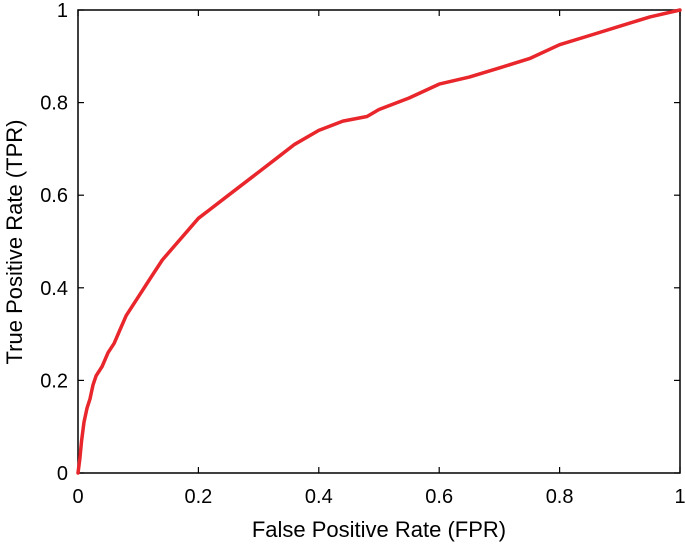  Describe the element at coordinates (379, 529) in the screenshot. I see `x-axis-label: False Positive Rate (FPR)` at that location.